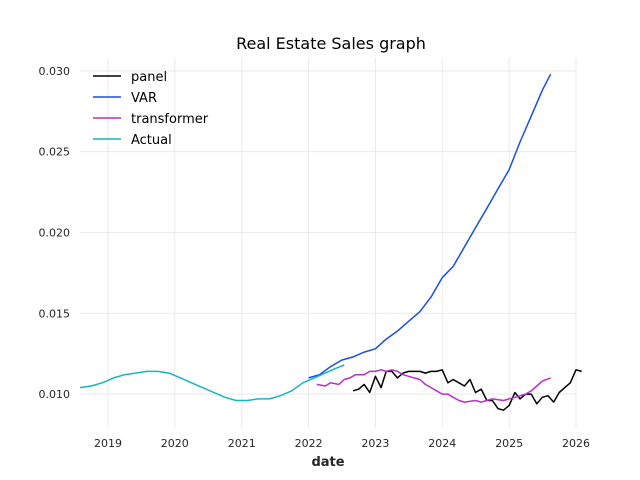  I want to click on x-axis-label: date, so click(327, 462).